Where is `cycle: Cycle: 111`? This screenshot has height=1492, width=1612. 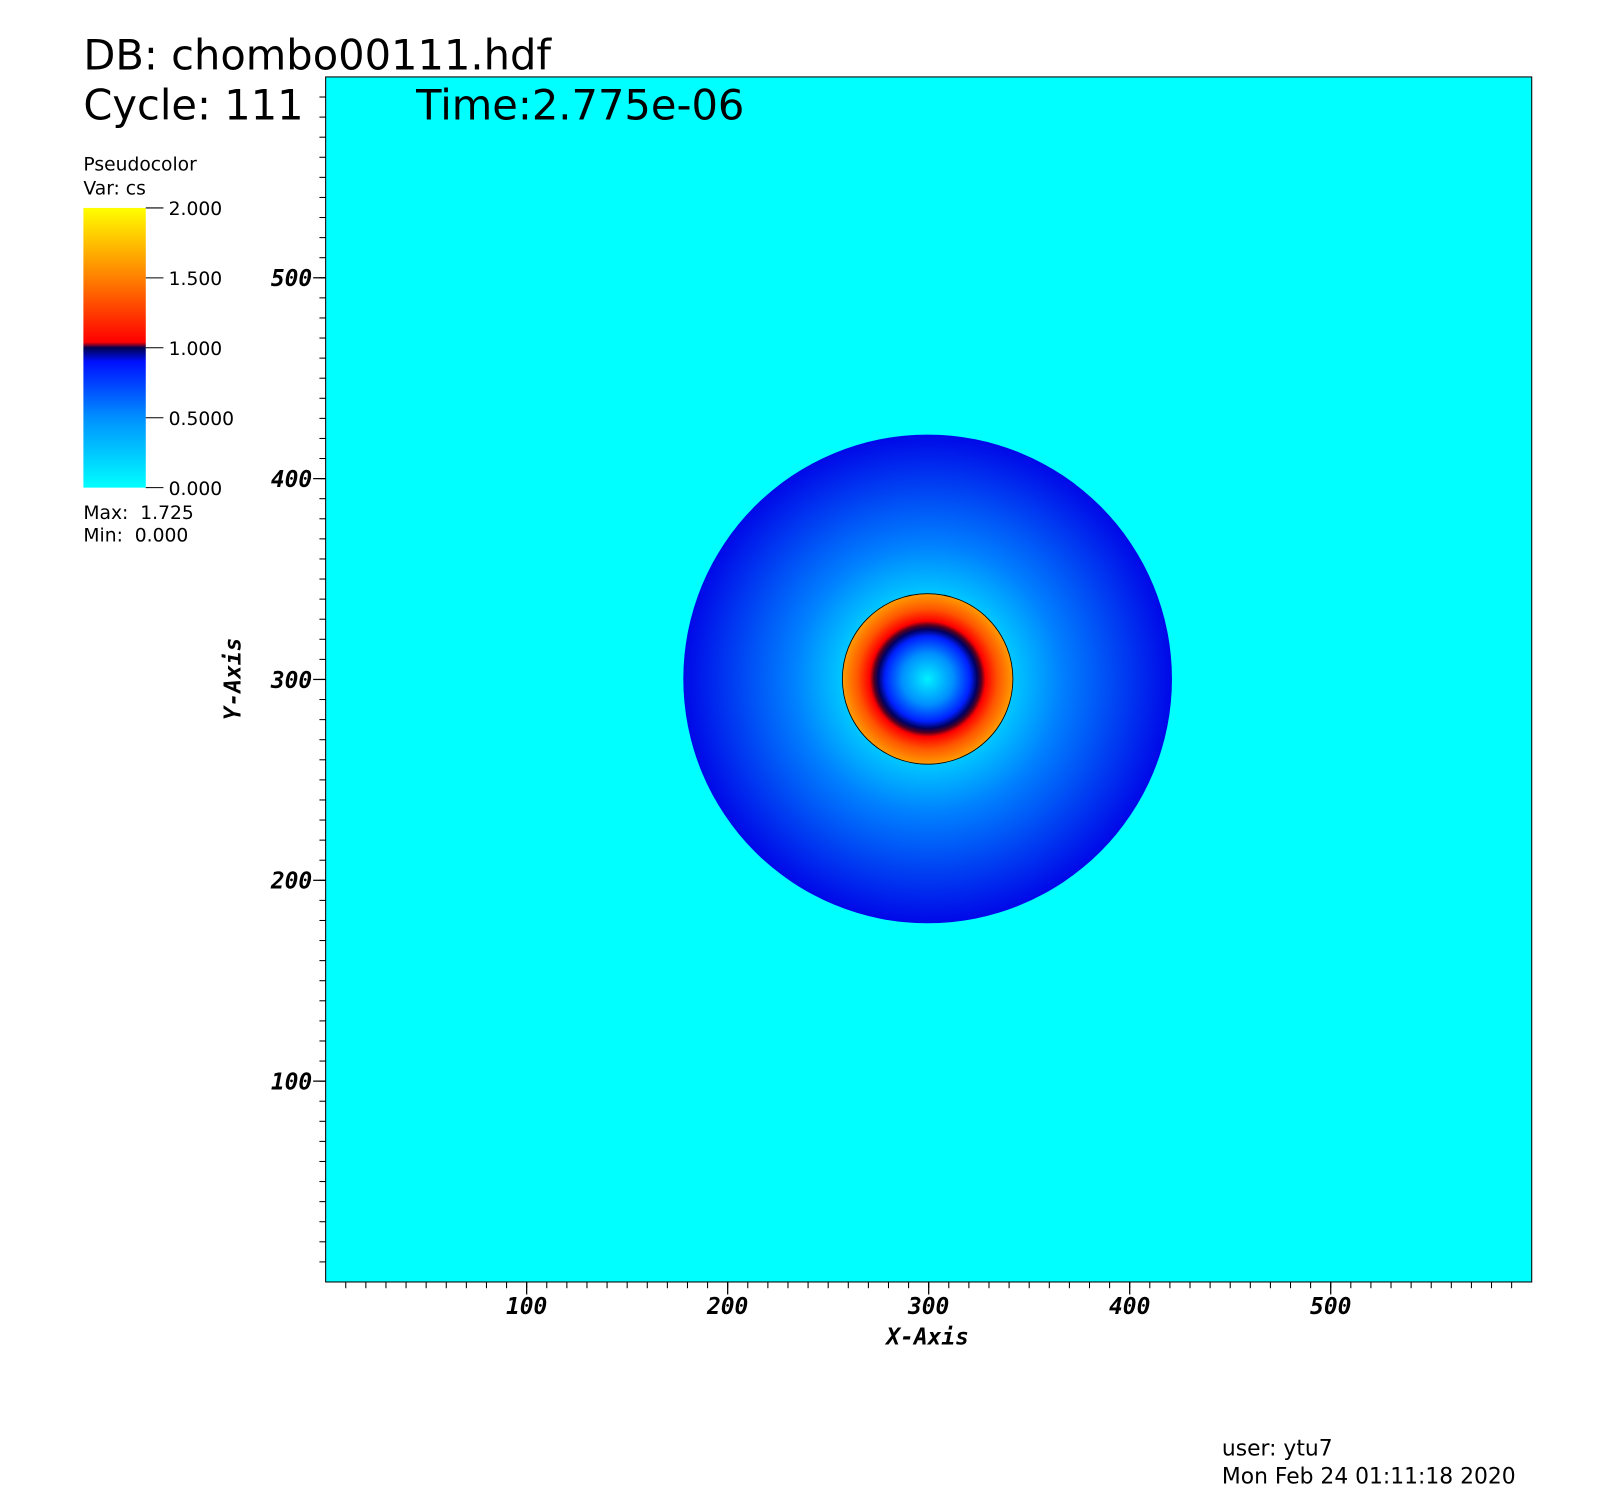 cycle: Cycle: 111 is located at coordinates (193, 105).